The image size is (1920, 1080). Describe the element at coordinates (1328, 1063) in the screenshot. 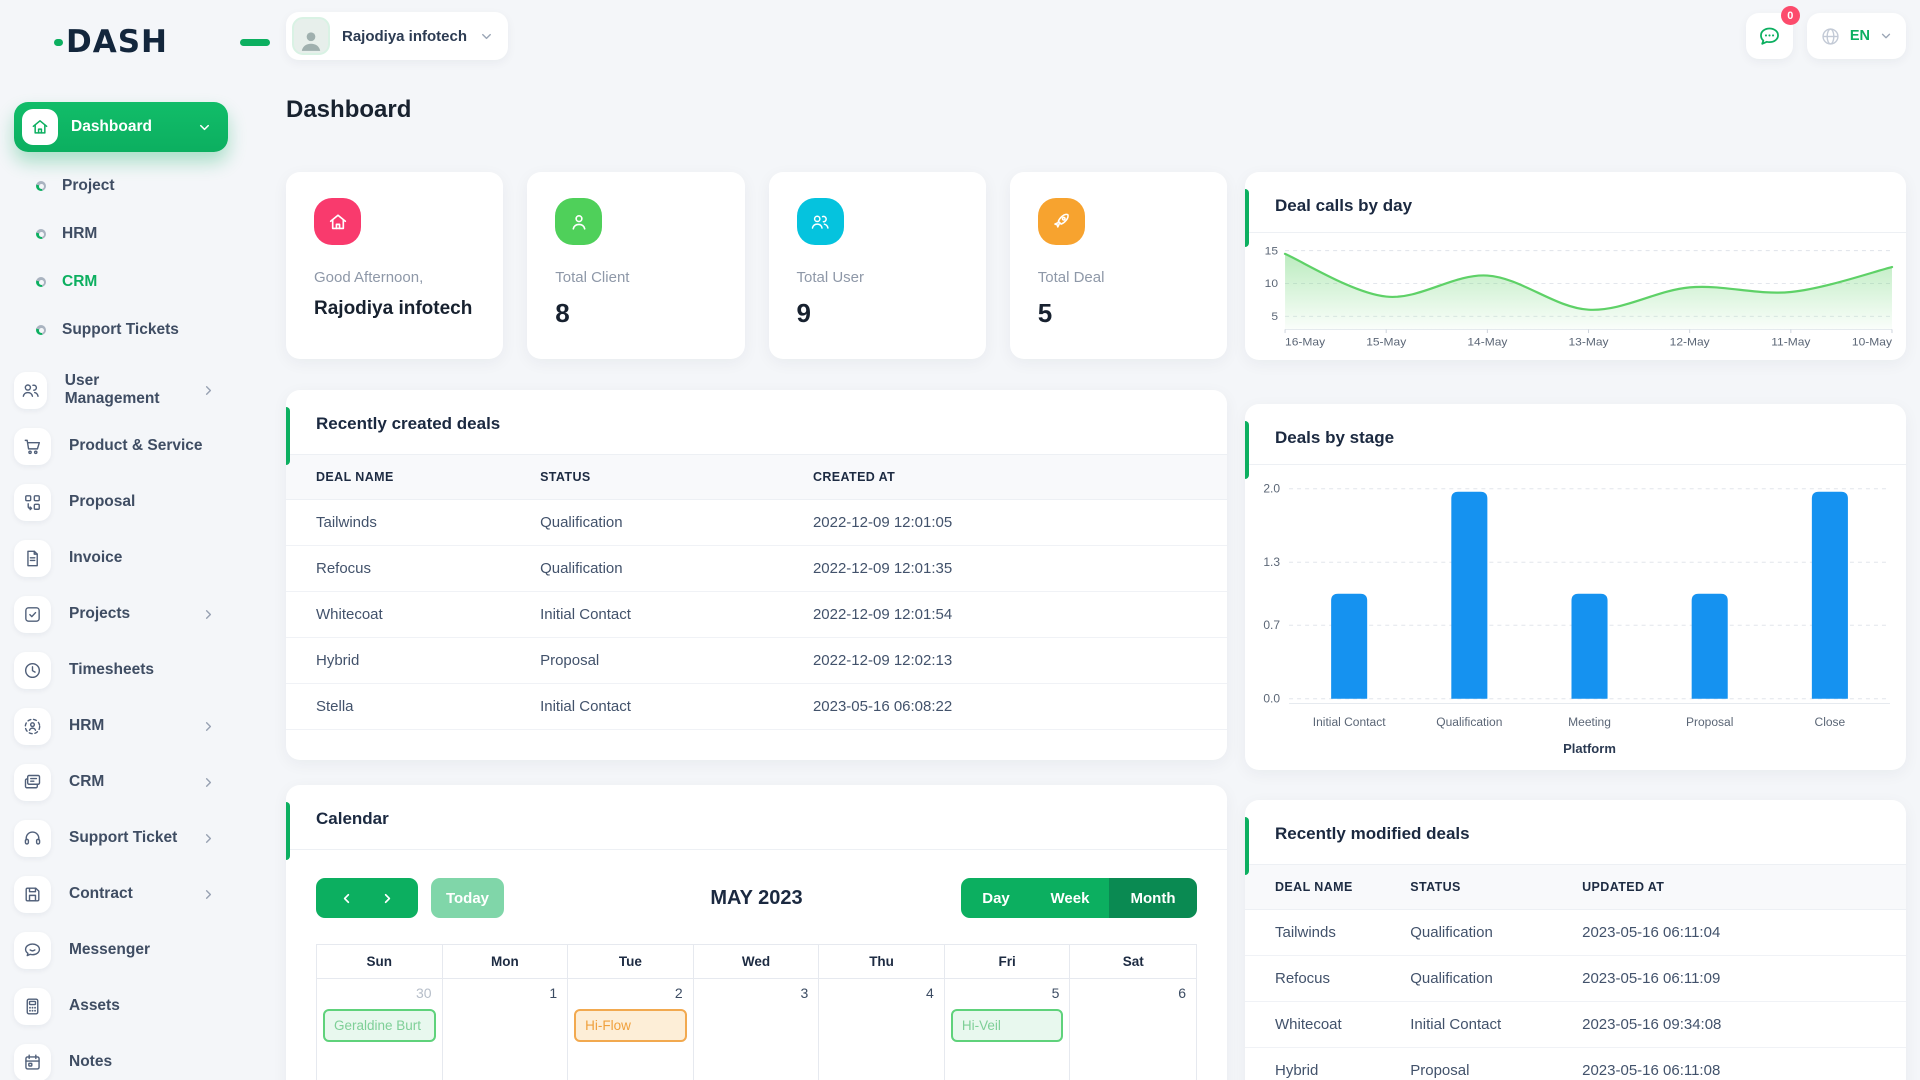

I see `table-cell: Hybrid` at that location.